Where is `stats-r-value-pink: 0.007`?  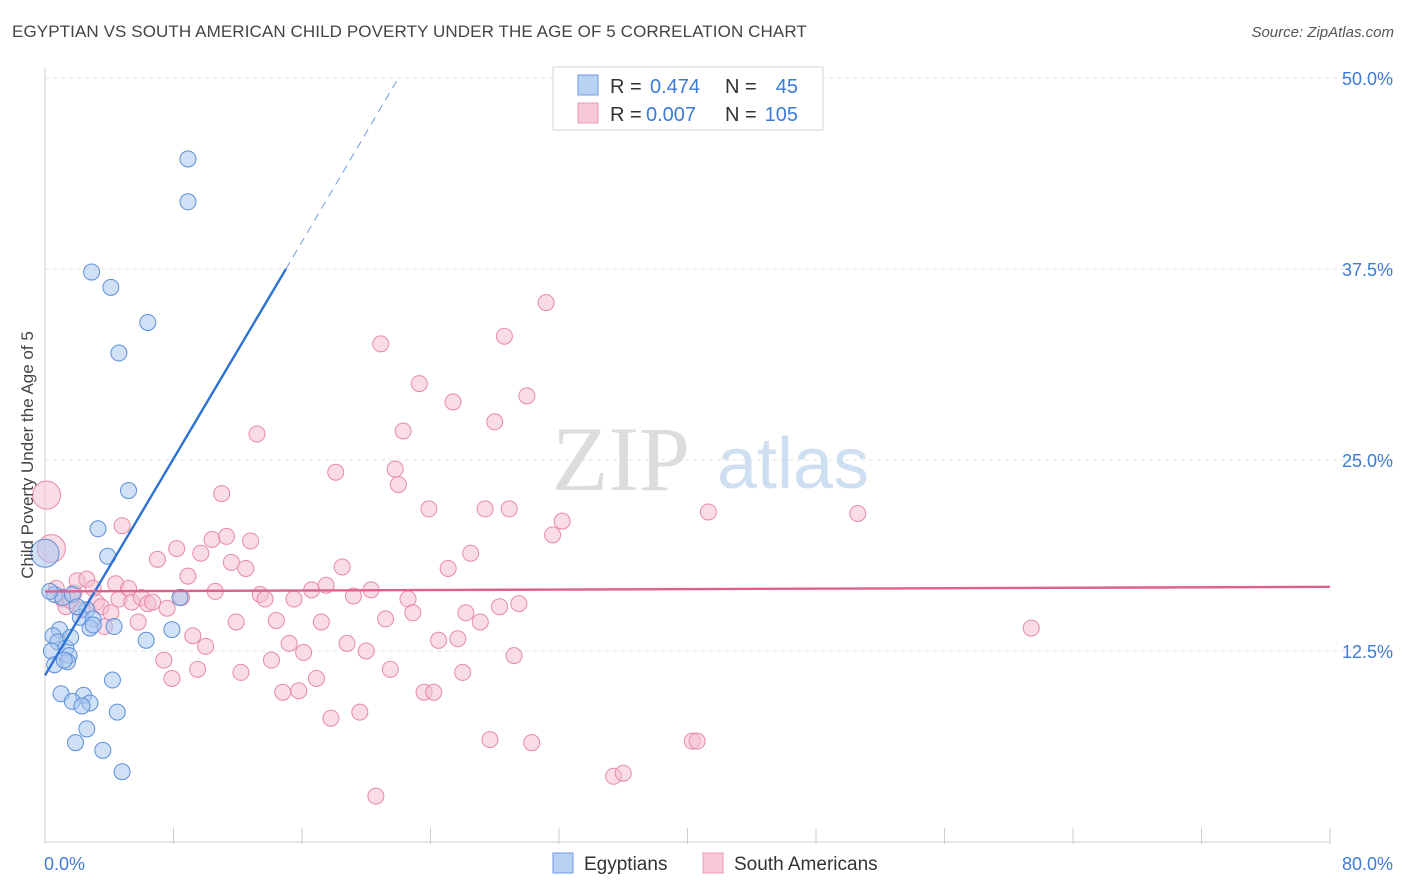 stats-r-value-pink: 0.007 is located at coordinates (671, 115).